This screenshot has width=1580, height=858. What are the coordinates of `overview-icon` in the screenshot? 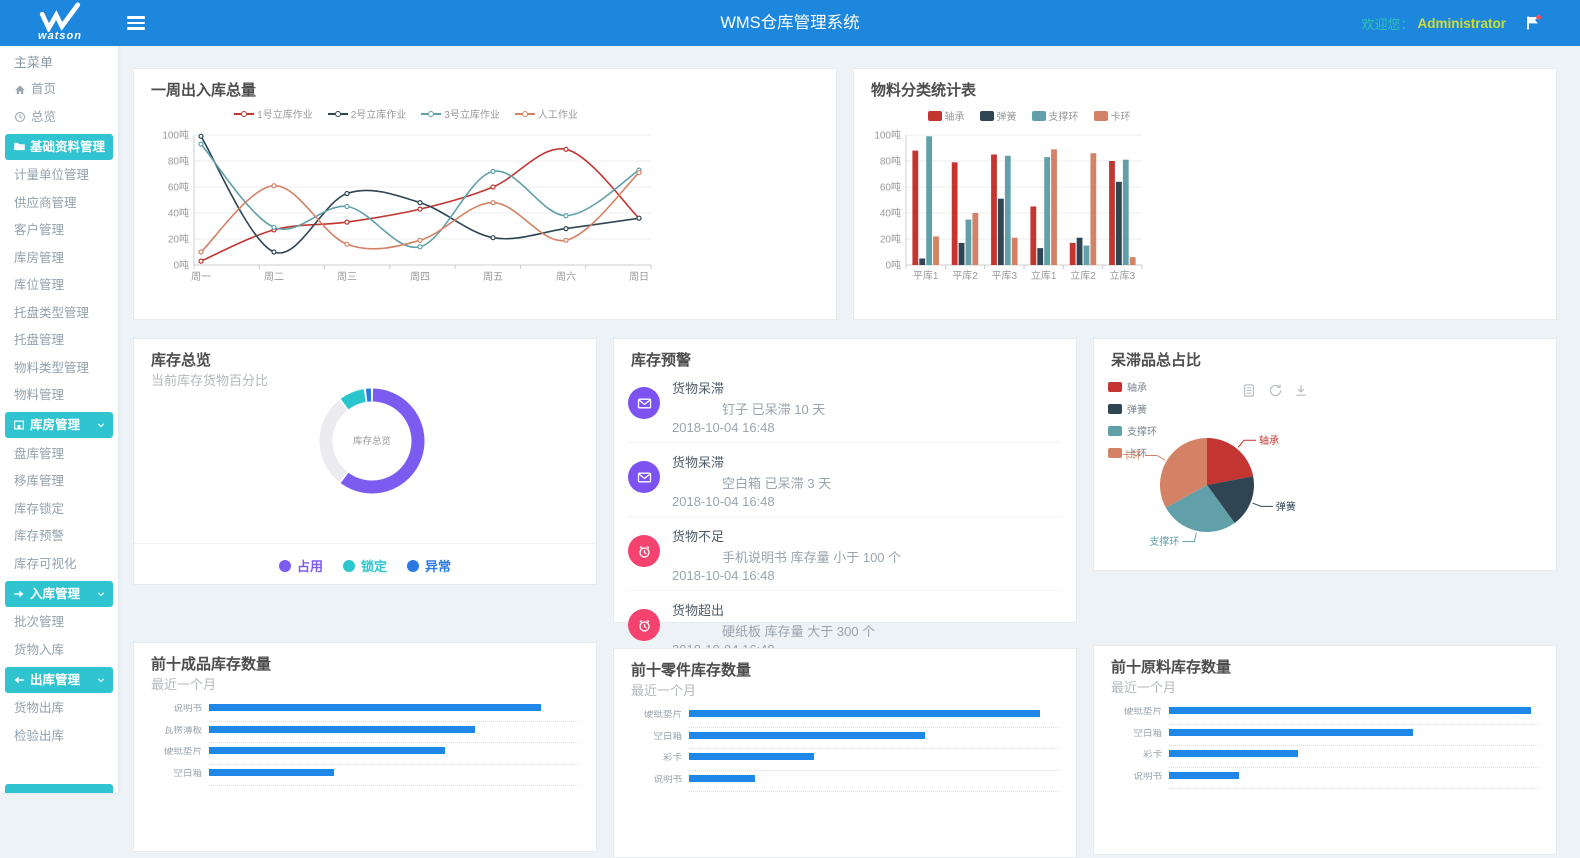 It's located at (20, 117).